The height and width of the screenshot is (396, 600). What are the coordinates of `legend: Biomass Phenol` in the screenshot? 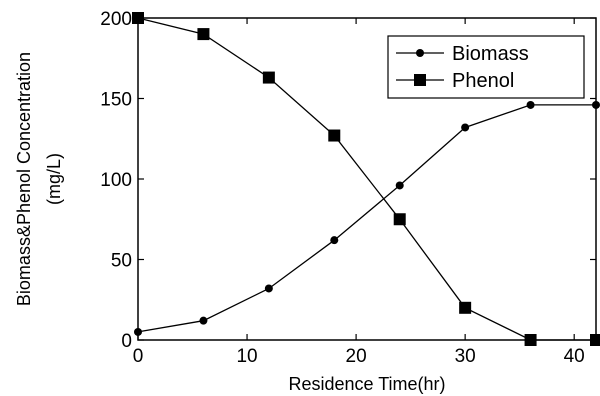 It's located at (486, 67).